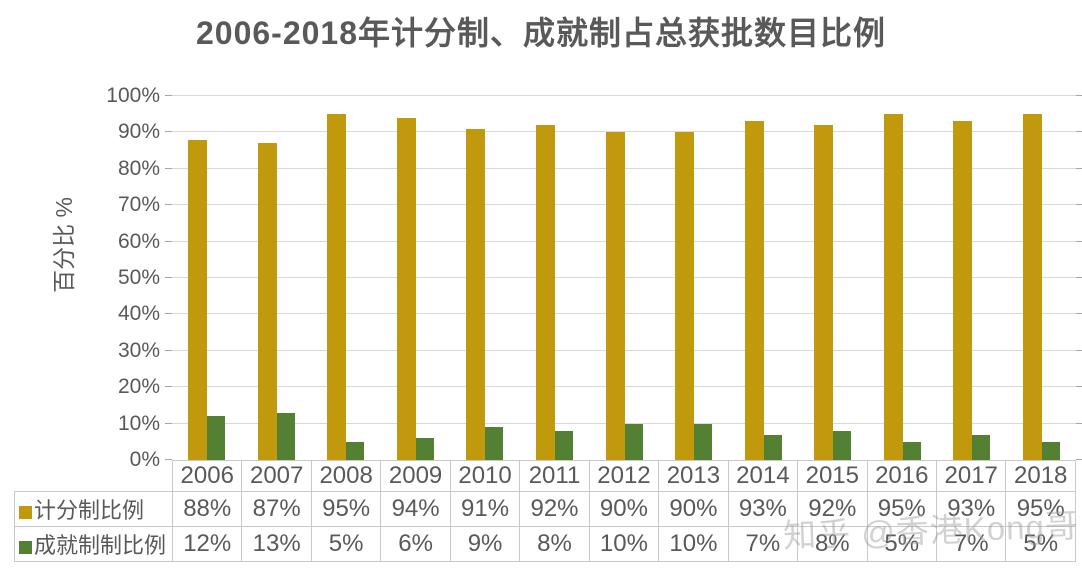  I want to click on bar-成就制制比例-2016, so click(911, 450).